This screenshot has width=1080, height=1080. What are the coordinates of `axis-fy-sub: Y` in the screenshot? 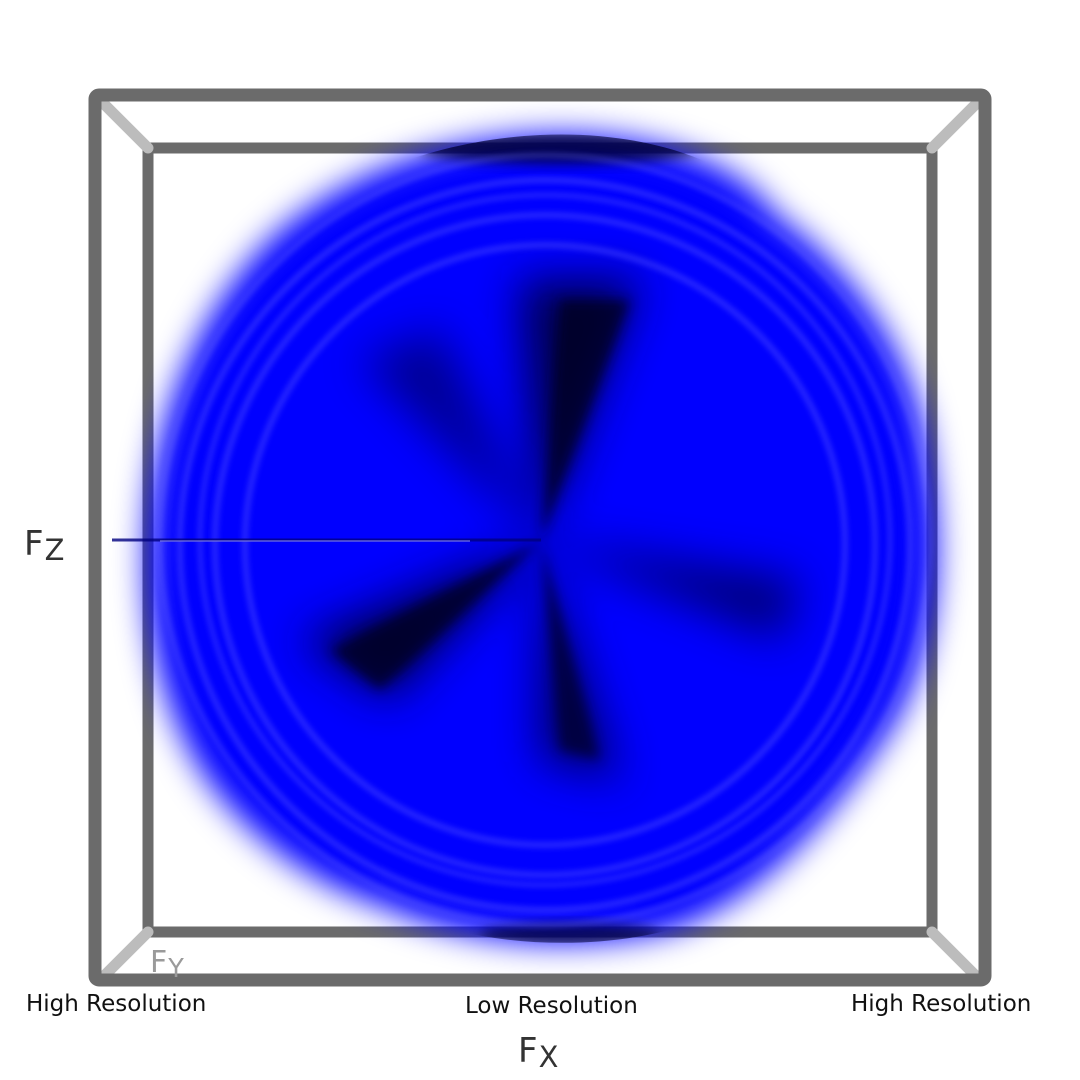 It's located at (176, 968).